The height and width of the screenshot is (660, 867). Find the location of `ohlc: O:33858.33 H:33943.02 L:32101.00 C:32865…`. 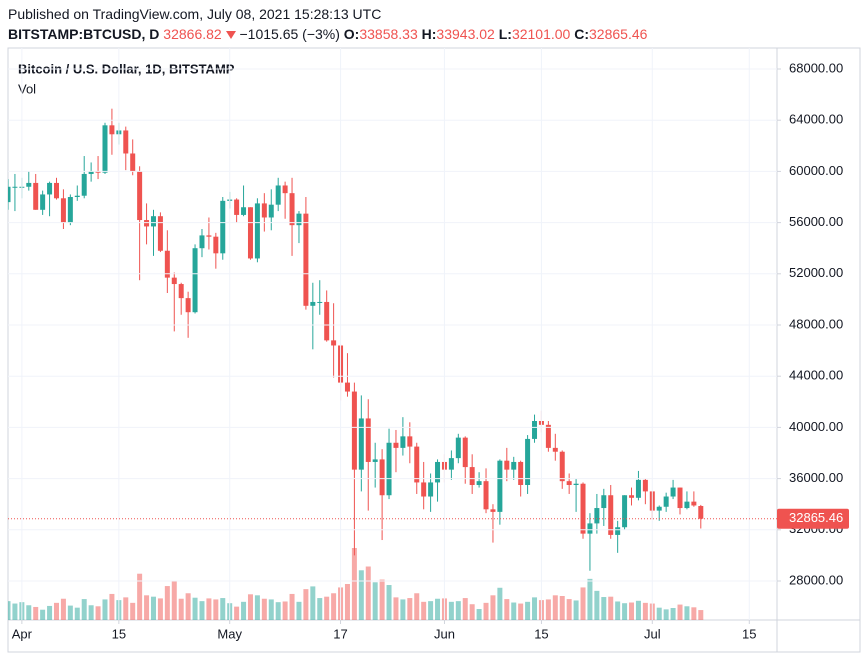

ohlc: O:33858.33 H:33943.02 L:32101.00 C:32865… is located at coordinates (496, 34).